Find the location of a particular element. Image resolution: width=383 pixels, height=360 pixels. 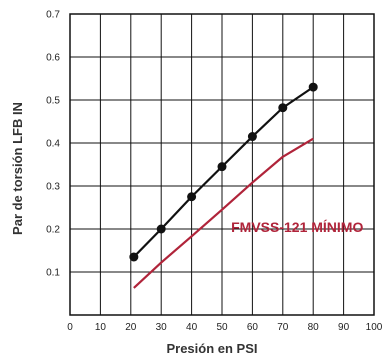

x-tick-label: 90 is located at coordinates (344, 327).